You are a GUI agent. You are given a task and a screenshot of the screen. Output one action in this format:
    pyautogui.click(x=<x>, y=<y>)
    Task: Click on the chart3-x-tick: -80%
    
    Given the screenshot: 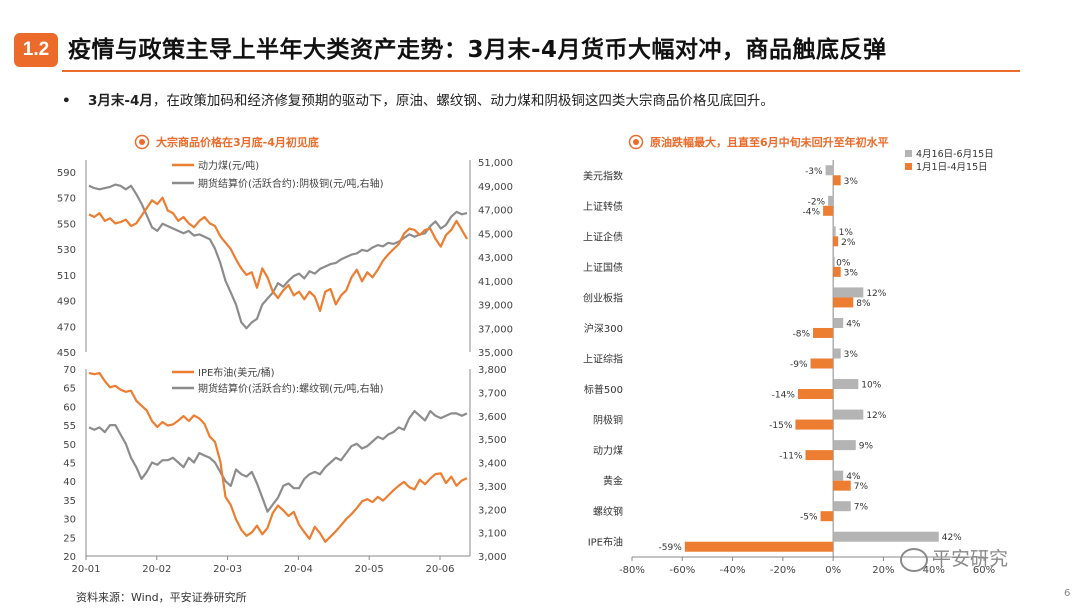 What is the action you would take?
    pyautogui.click(x=632, y=570)
    